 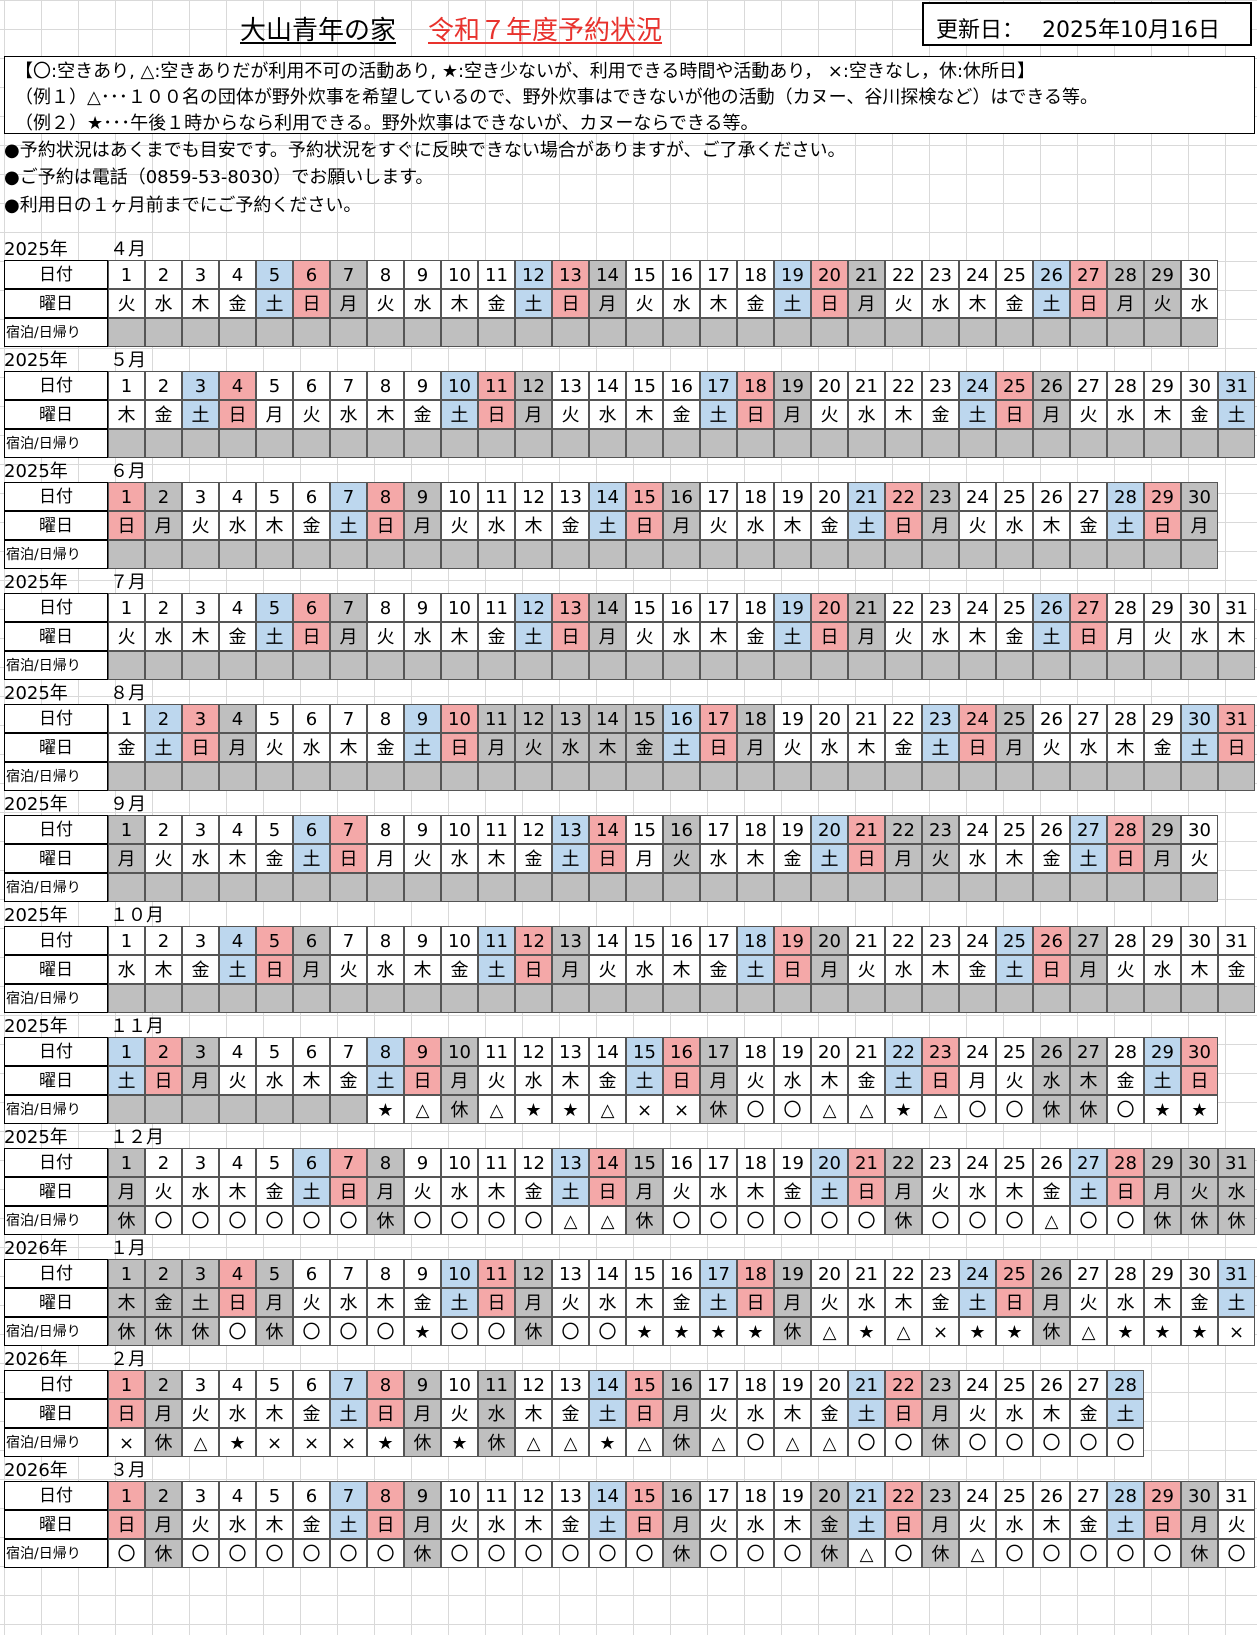 What do you see at coordinates (977, 496) in the screenshot?
I see `date-cell: 24` at bounding box center [977, 496].